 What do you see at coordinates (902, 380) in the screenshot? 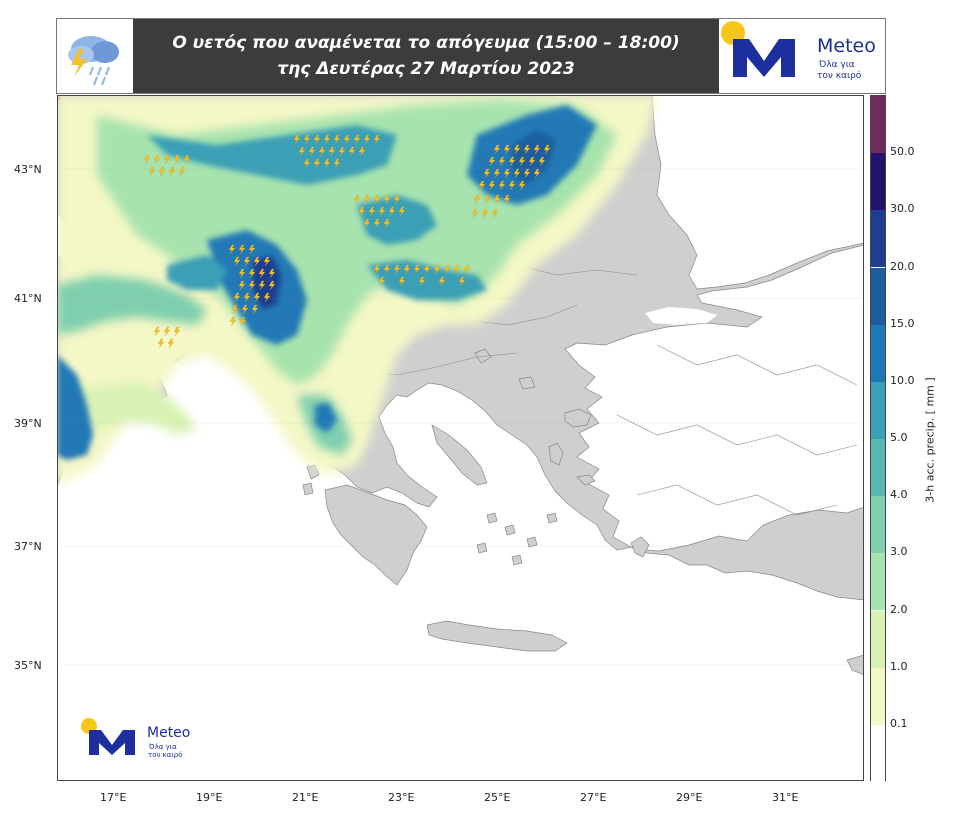
I see `colorbar-level-label: 10.0` at bounding box center [902, 380].